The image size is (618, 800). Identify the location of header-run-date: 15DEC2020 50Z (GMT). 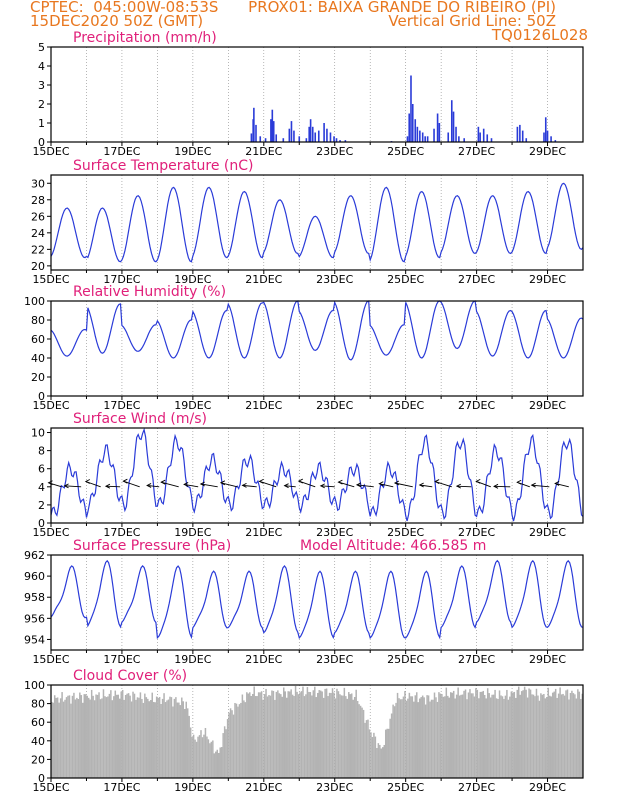
(117, 21).